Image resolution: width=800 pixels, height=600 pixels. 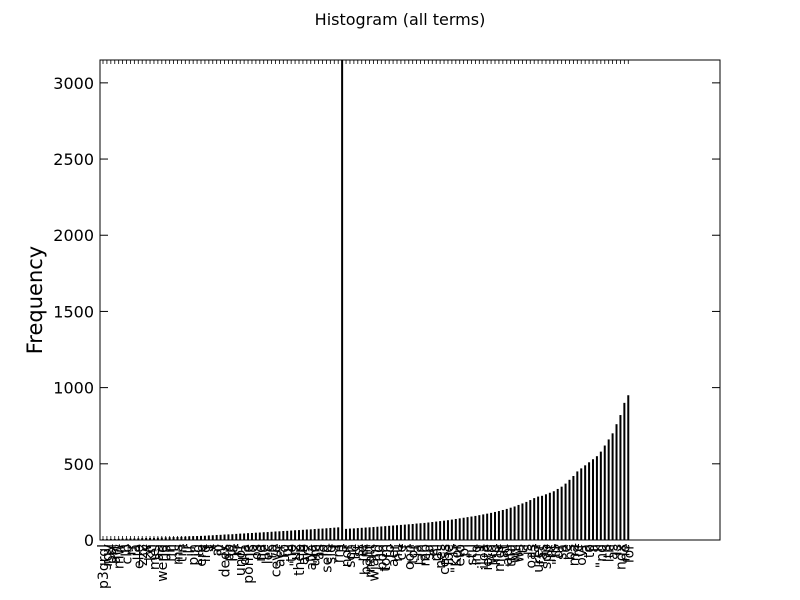 I want to click on x-tick-label: um, so click(x=316, y=555).